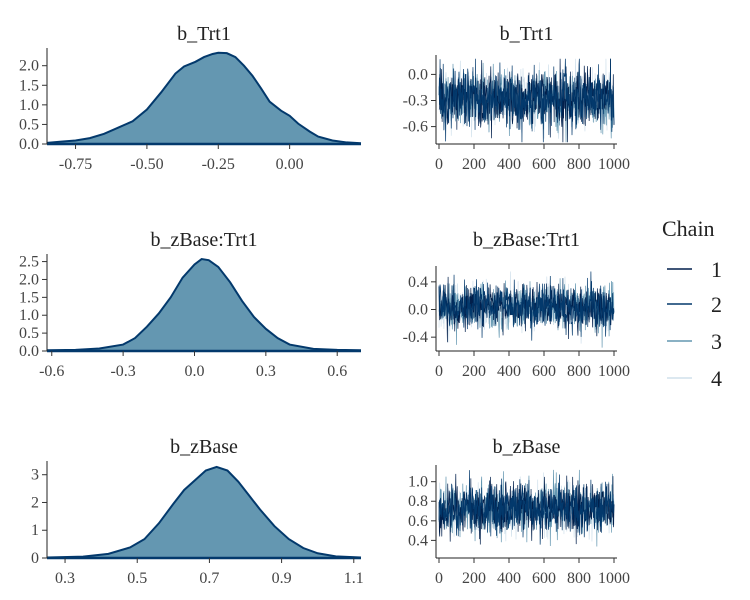 The width and height of the screenshot is (750, 600). What do you see at coordinates (204, 447) in the screenshot?
I see `density-title: b_zBase` at bounding box center [204, 447].